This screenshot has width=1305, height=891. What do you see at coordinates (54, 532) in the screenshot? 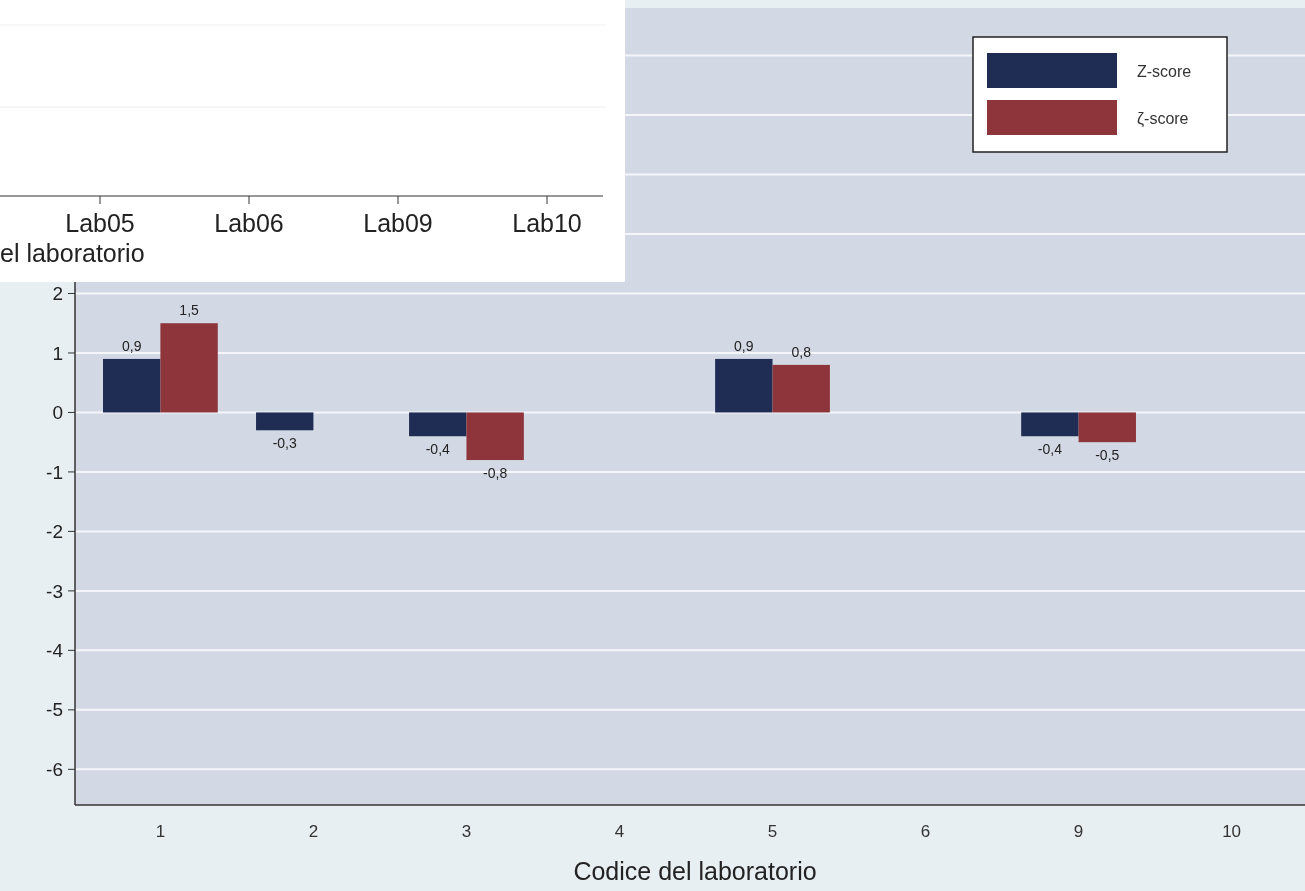
I see `y-tick-label: -2` at bounding box center [54, 532].